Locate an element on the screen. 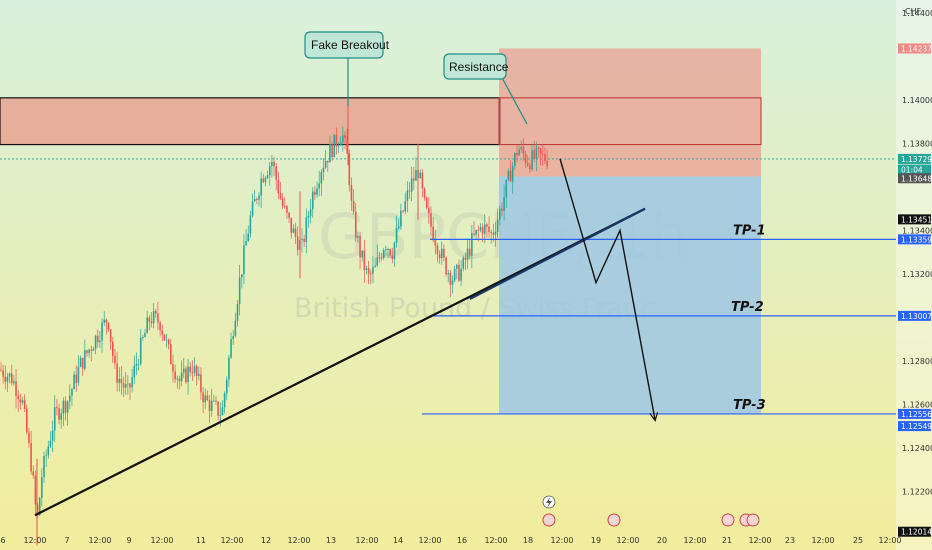 The image size is (932, 550). stop-loss-box is located at coordinates (630, 121).